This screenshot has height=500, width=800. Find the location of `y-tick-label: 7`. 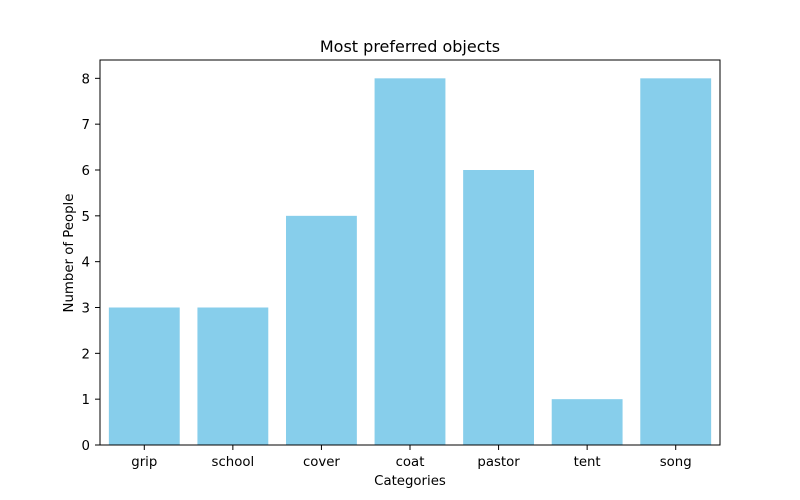

y-tick-label: 7 is located at coordinates (86, 125).